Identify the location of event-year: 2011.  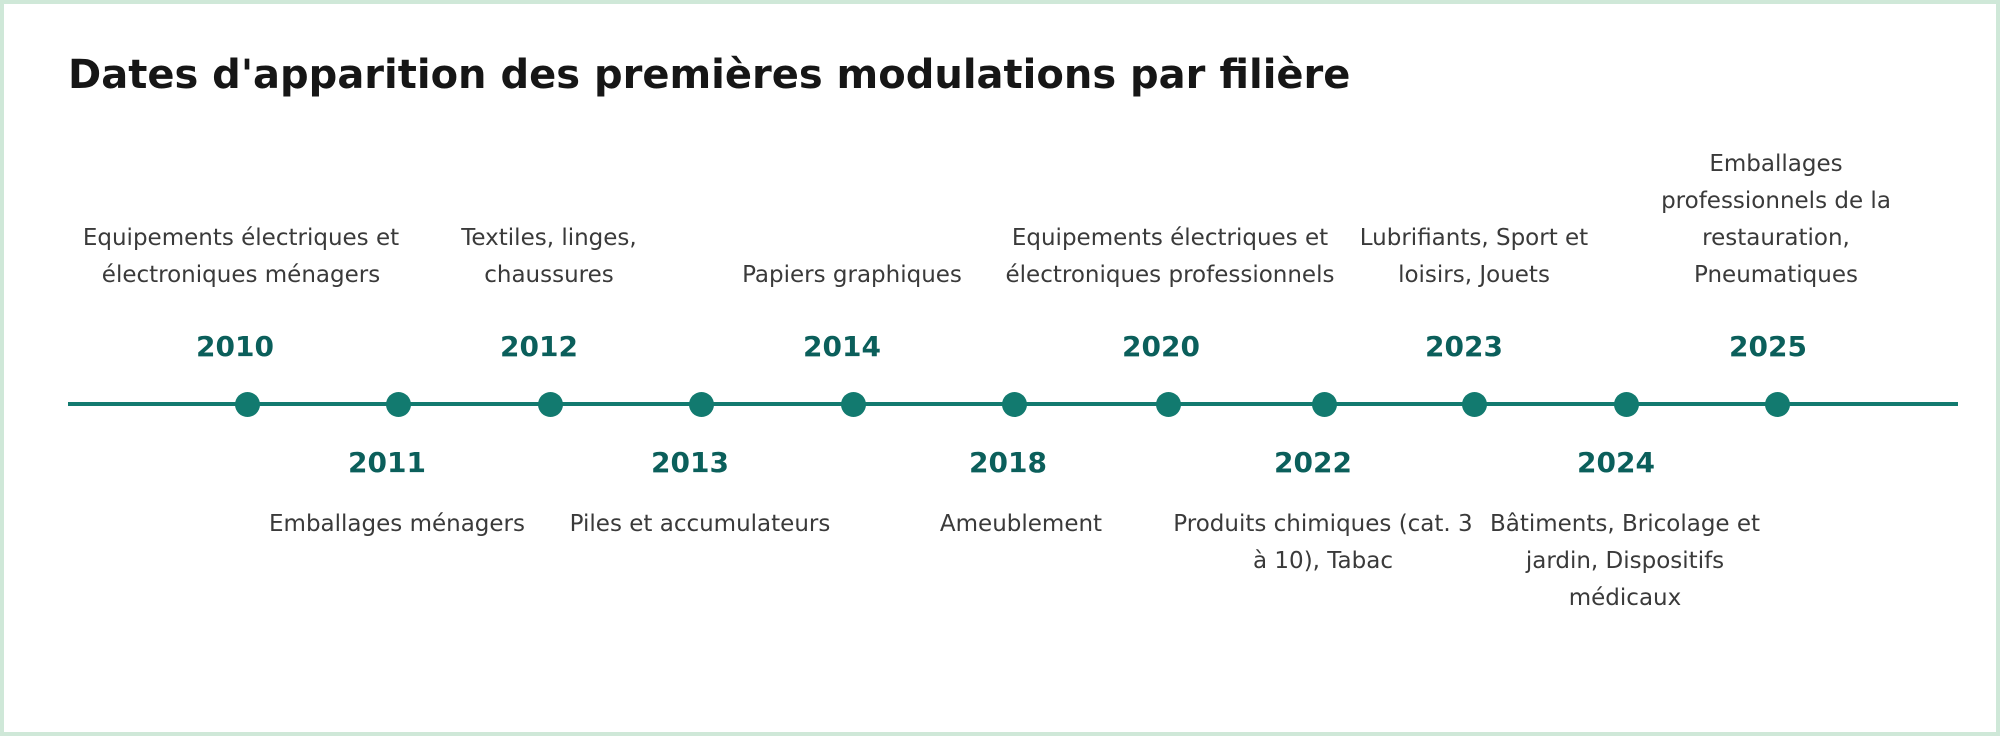
(387, 462).